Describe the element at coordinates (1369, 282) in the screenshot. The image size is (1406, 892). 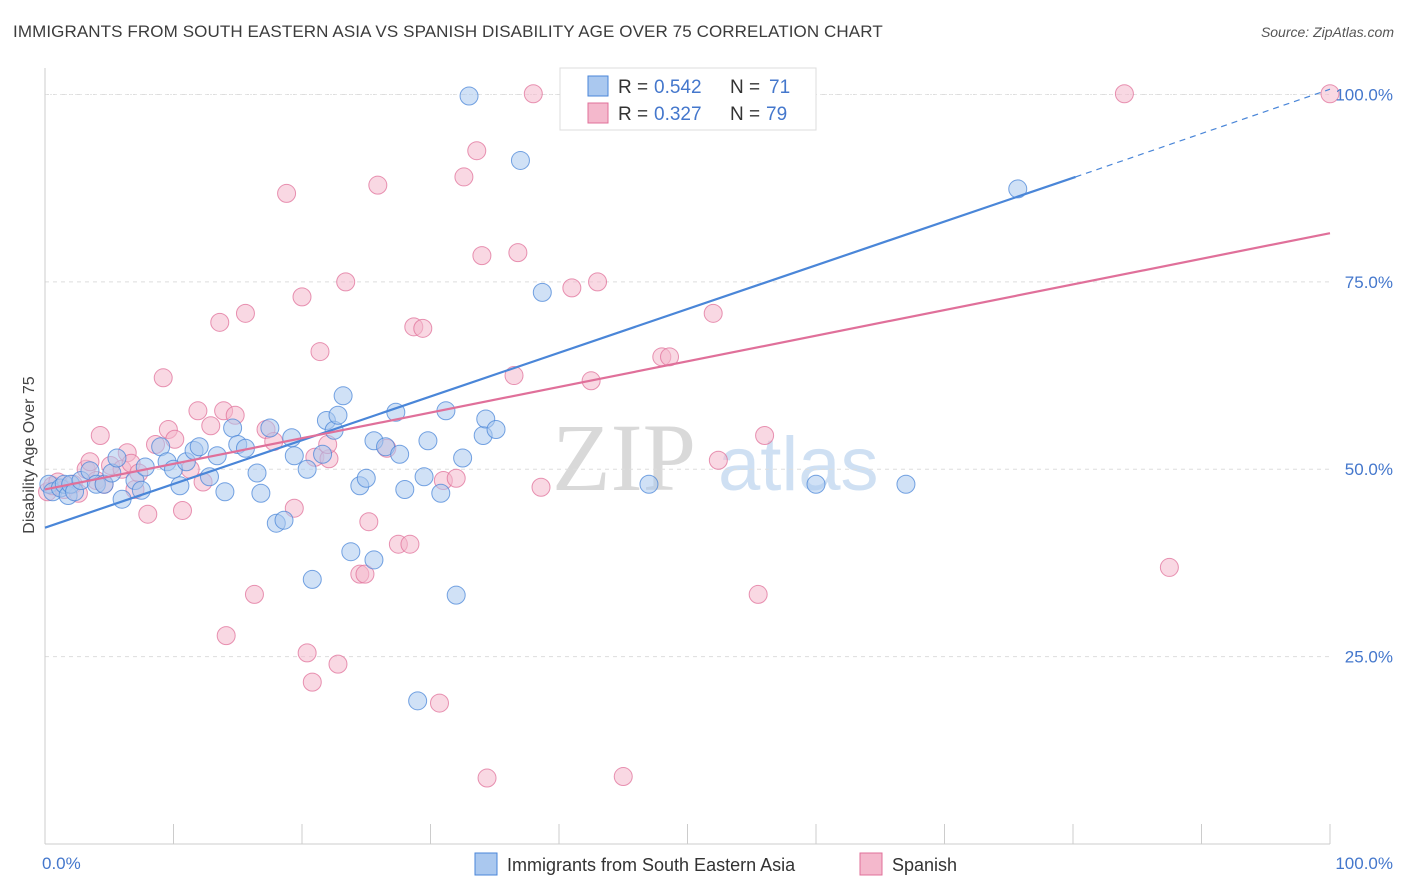
I see `y-tick-label-75: 75.0%` at that location.